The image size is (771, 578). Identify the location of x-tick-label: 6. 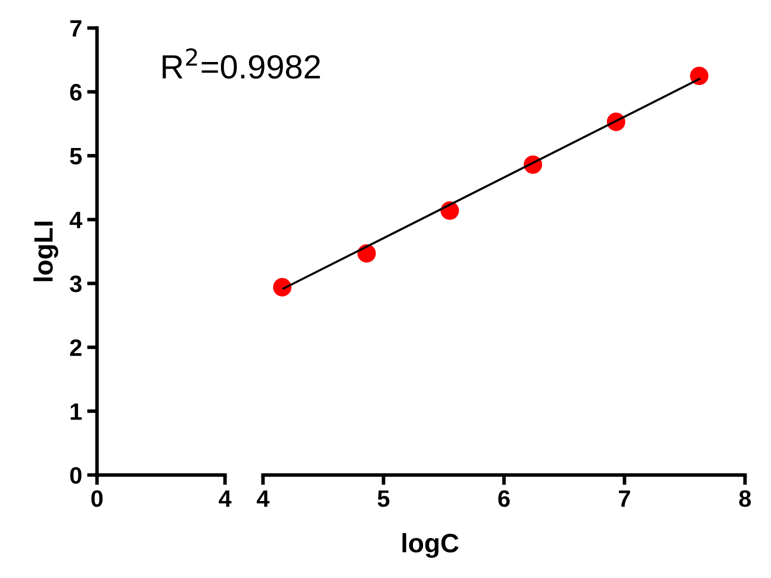
(504, 498).